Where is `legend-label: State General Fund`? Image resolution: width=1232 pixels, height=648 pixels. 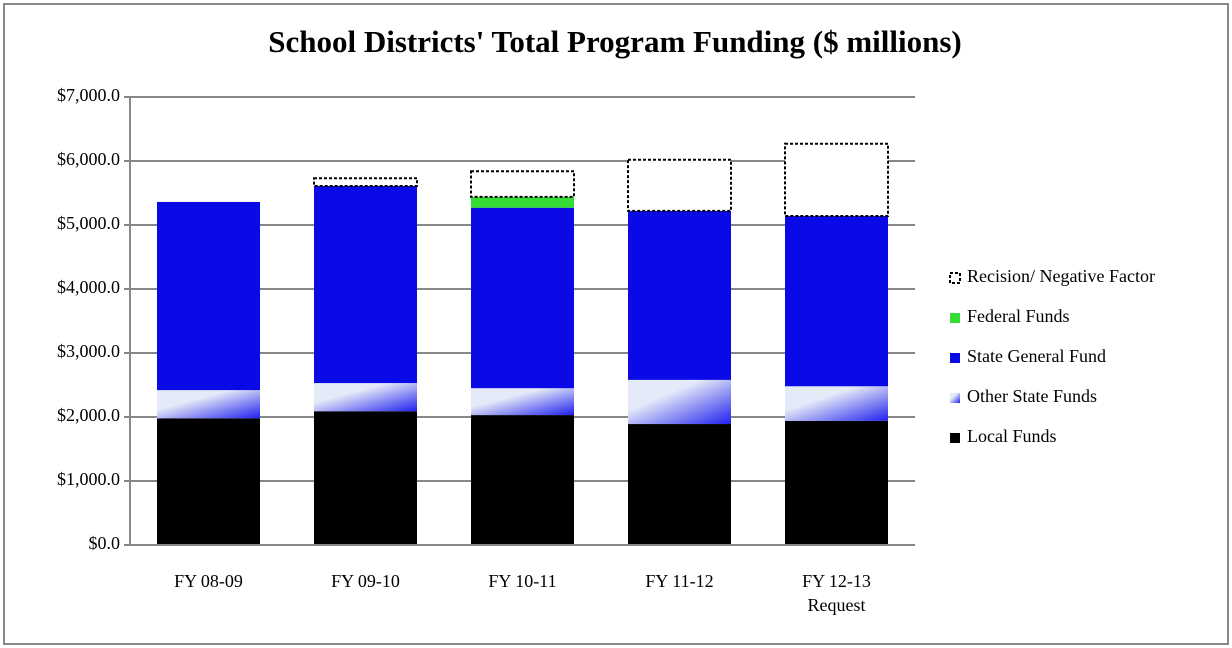
legend-label: State General Fund is located at coordinates (1036, 356).